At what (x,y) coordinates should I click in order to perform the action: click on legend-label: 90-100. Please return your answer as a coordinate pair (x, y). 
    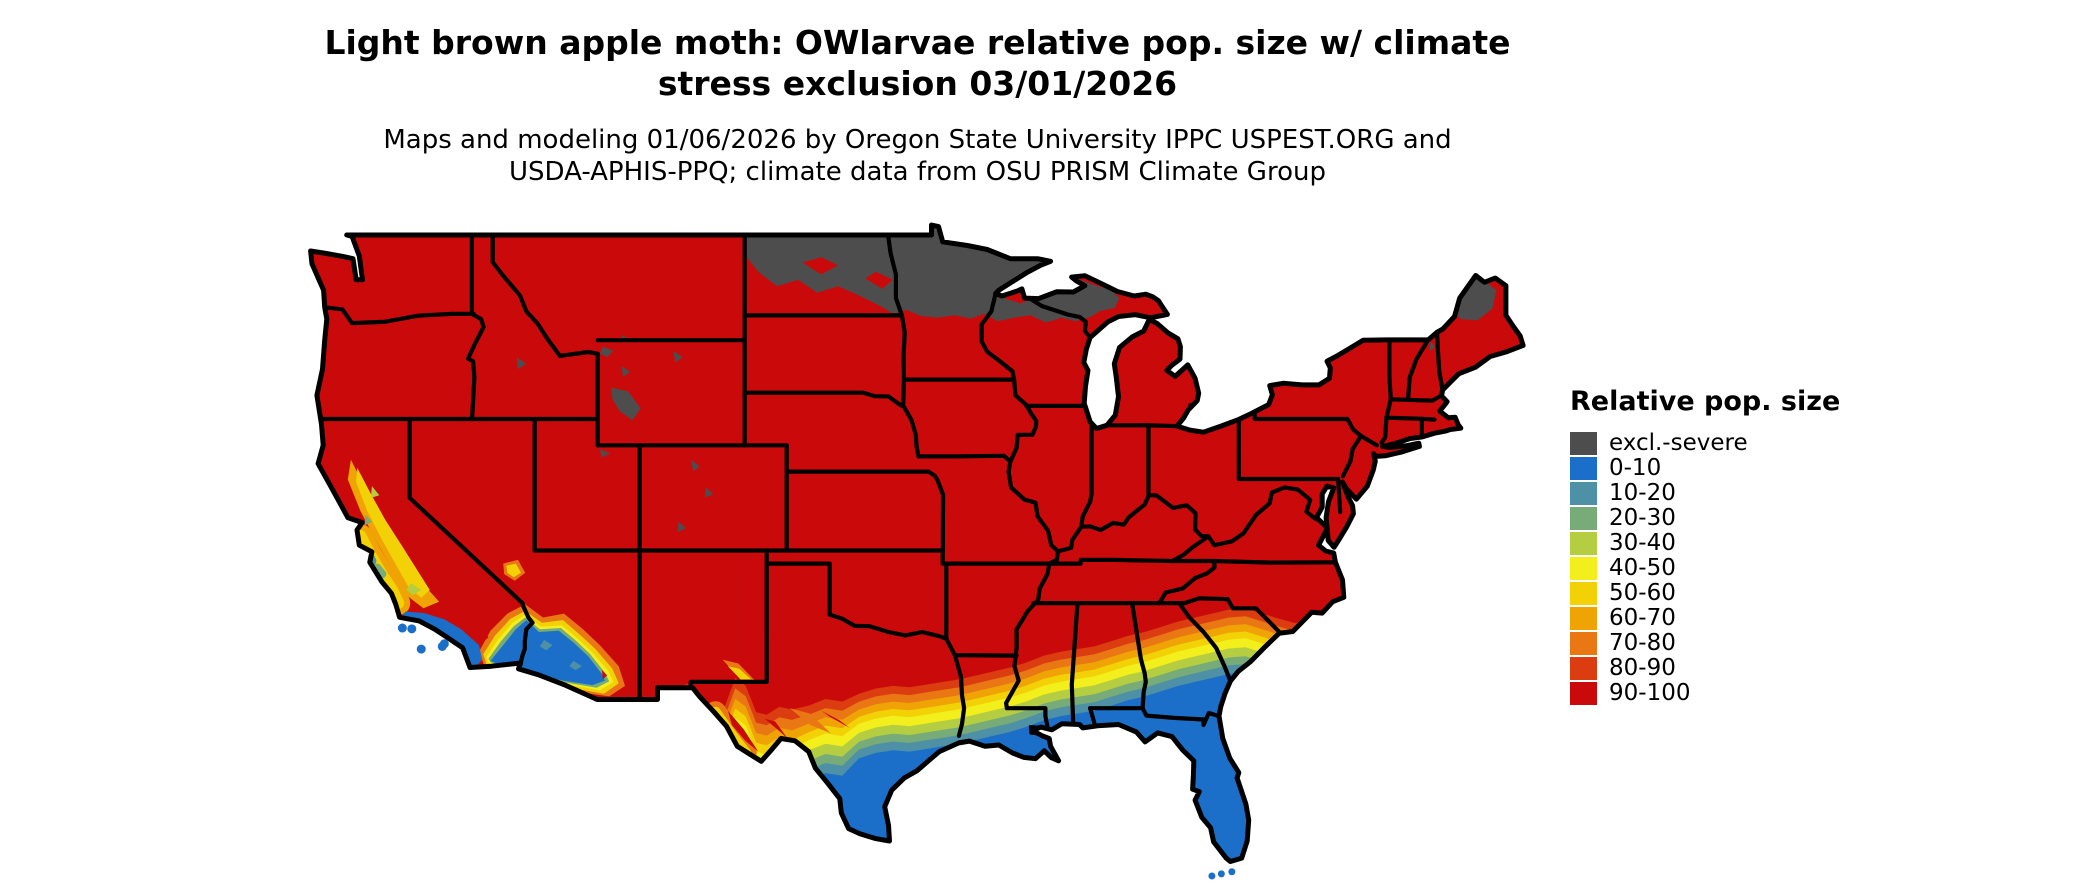
    Looking at the image, I should click on (1650, 693).